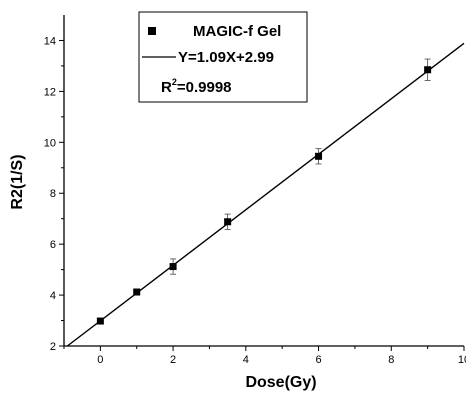 The width and height of the screenshot is (466, 396). Describe the element at coordinates (50, 143) in the screenshot. I see `y-tick-label: 10` at that location.